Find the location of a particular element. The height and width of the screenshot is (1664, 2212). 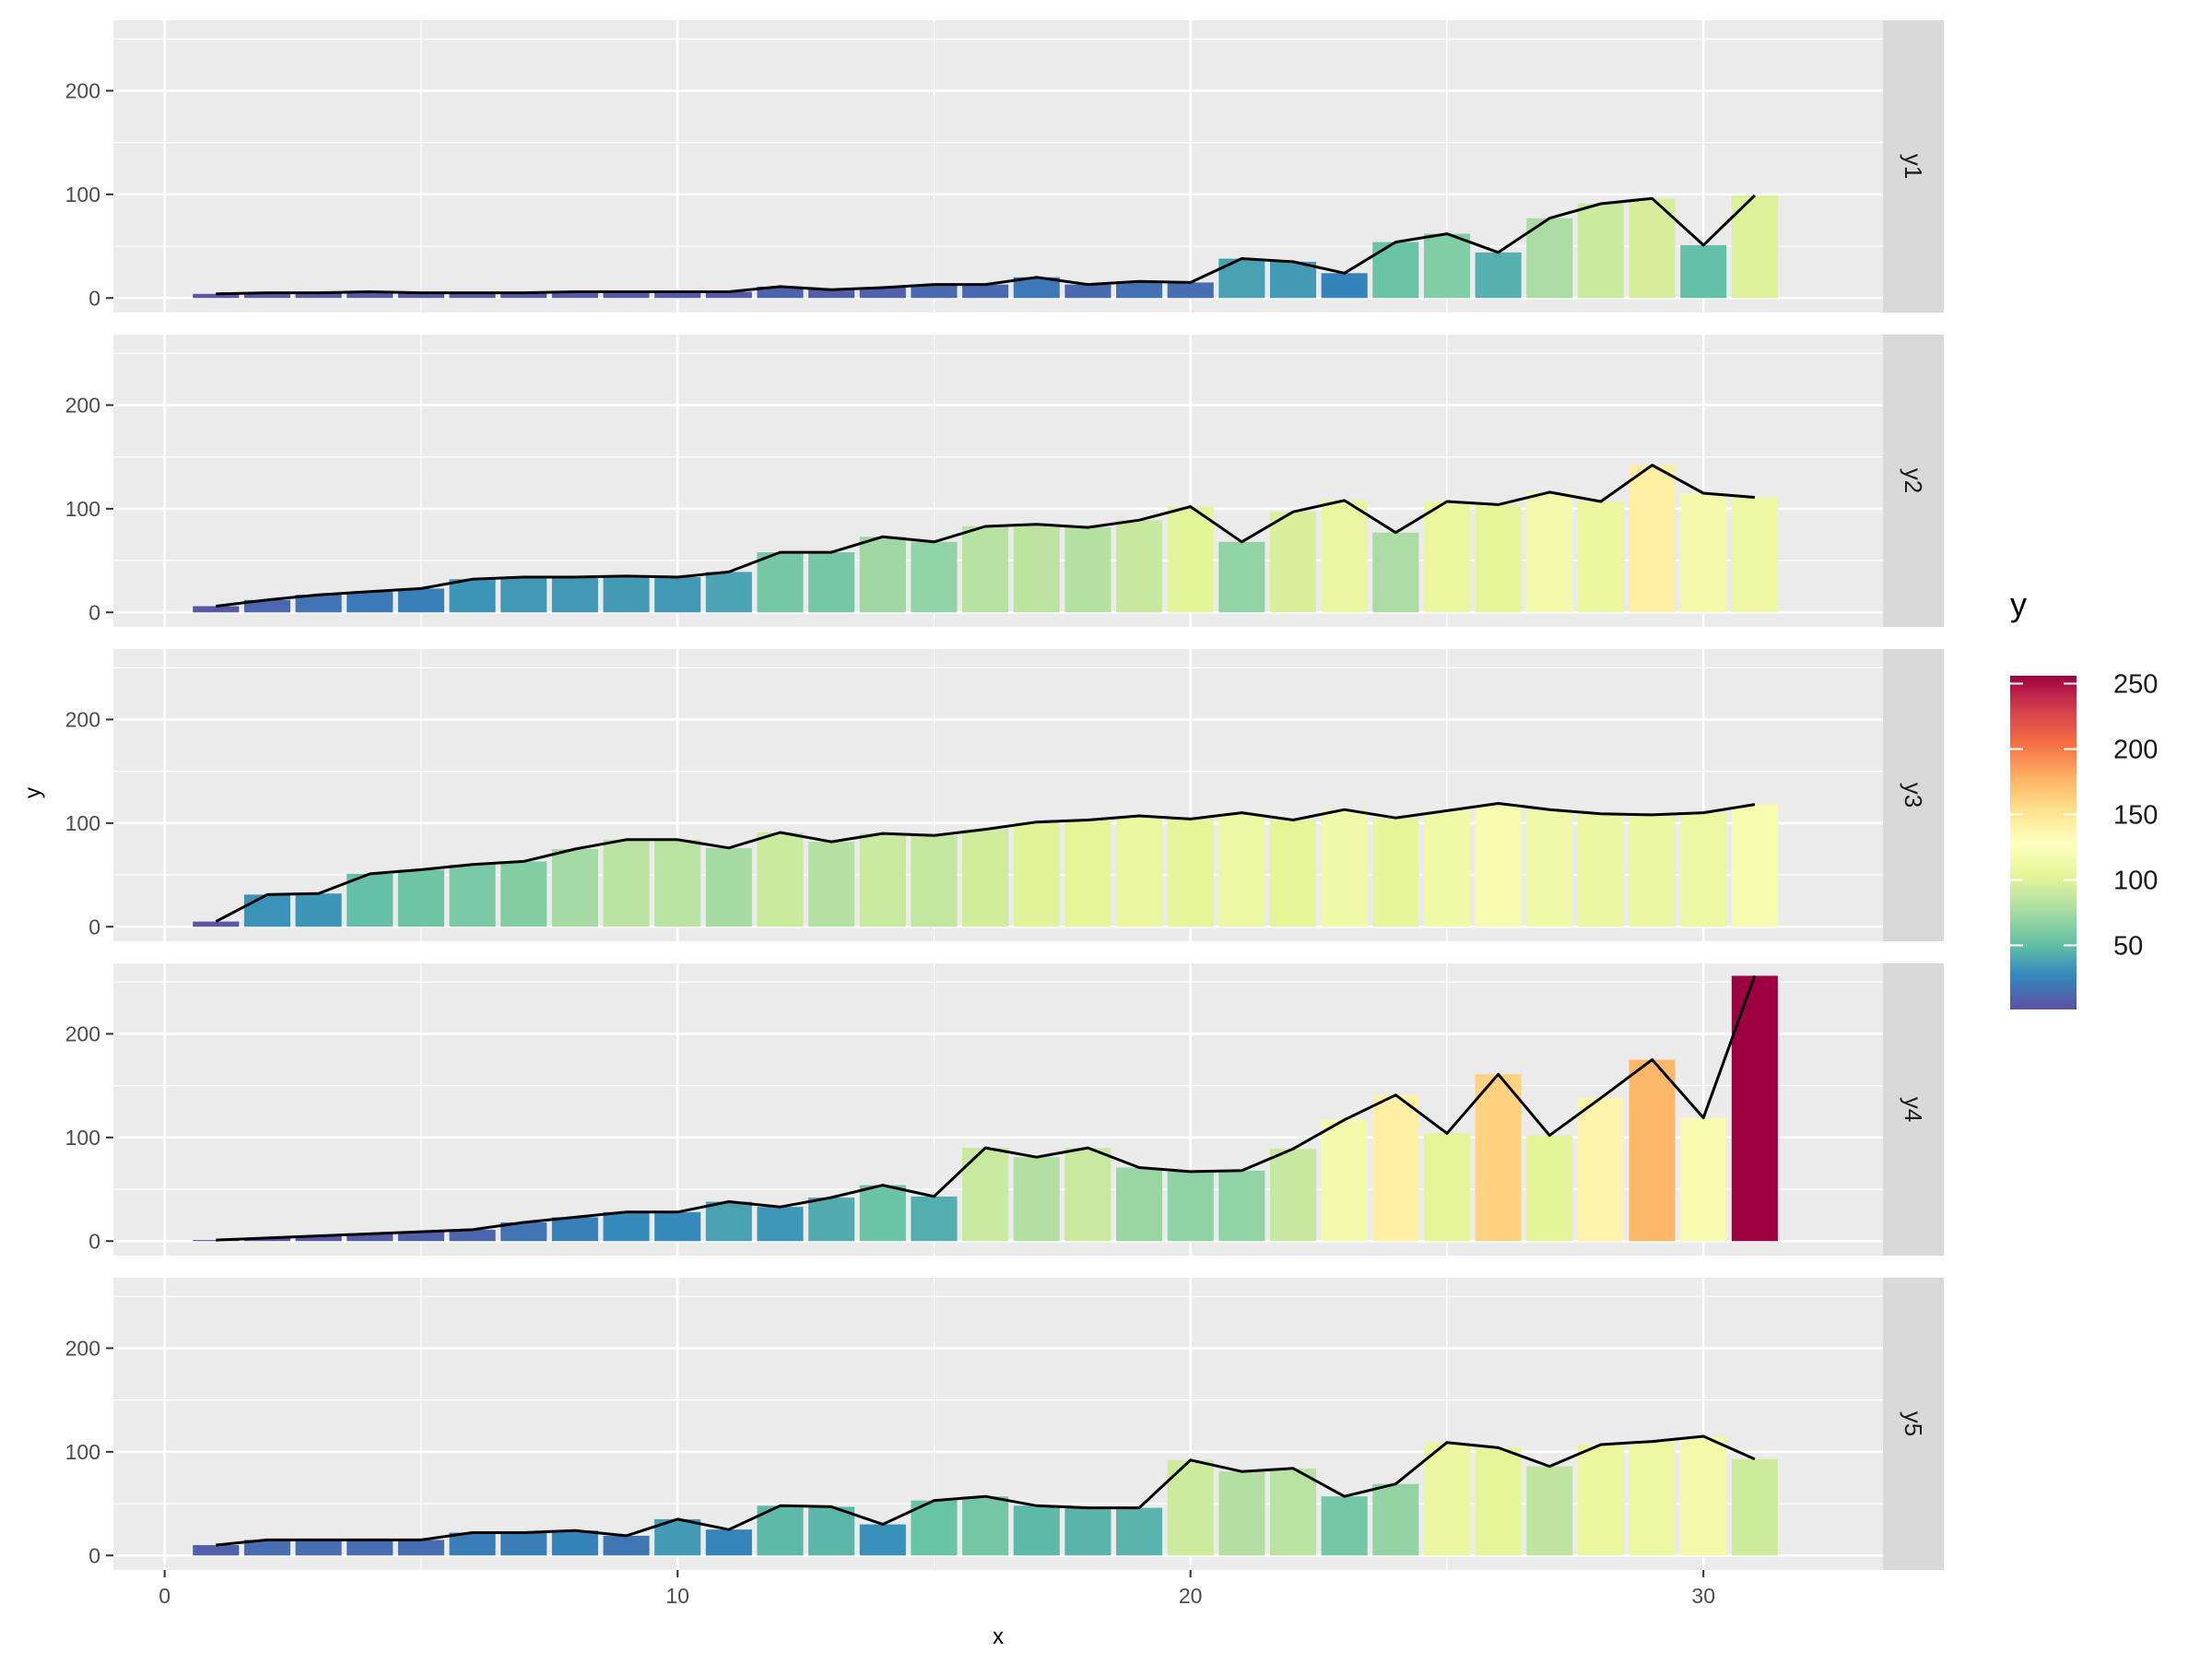

bar-y2-x3 is located at coordinates (318, 604).